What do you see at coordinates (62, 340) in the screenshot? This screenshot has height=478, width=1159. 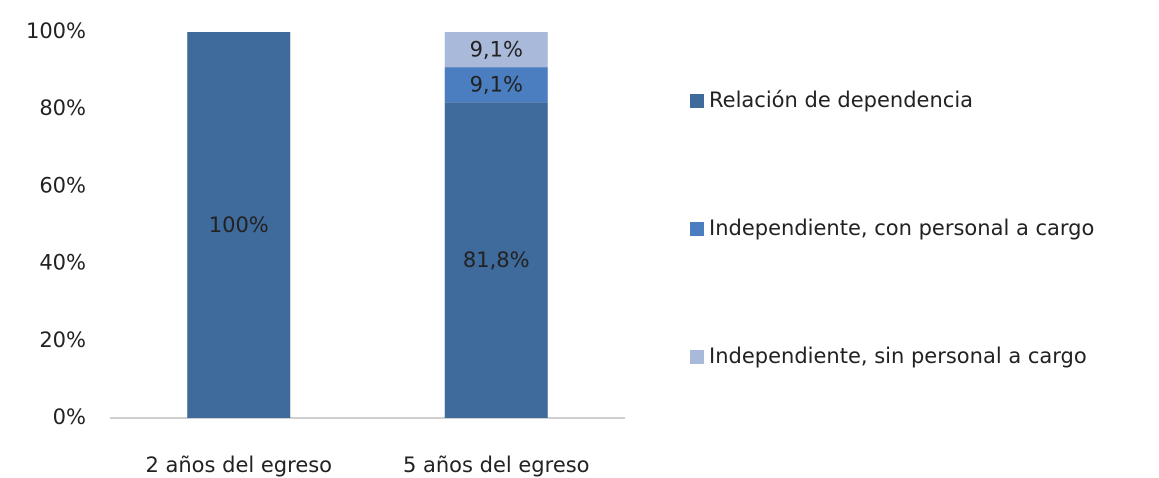 I see `y-tick-label: 20%` at bounding box center [62, 340].